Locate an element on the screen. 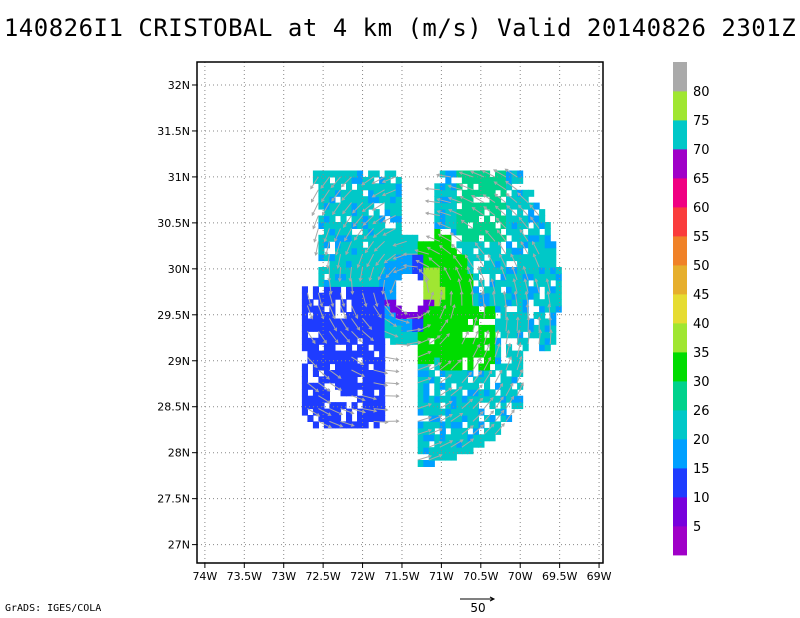 The height and width of the screenshot is (618, 800). x-tick-label: 72W is located at coordinates (362, 576).